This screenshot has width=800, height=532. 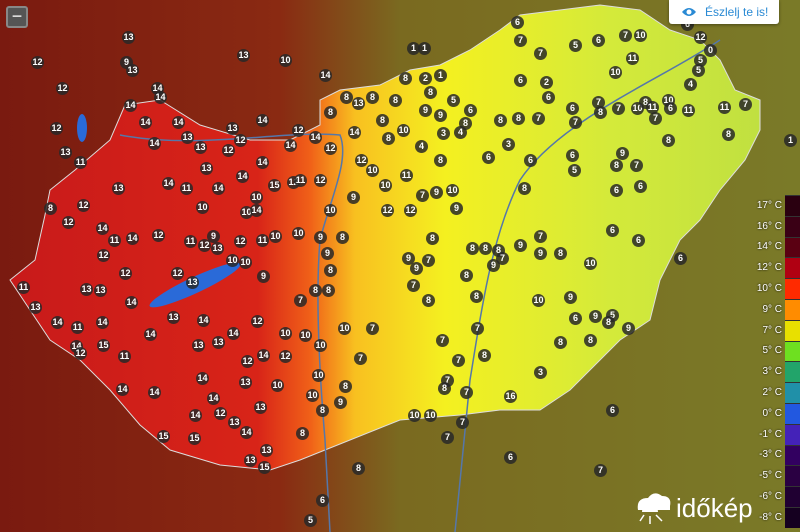 I want to click on station-temperature: 0, so click(x=710, y=50).